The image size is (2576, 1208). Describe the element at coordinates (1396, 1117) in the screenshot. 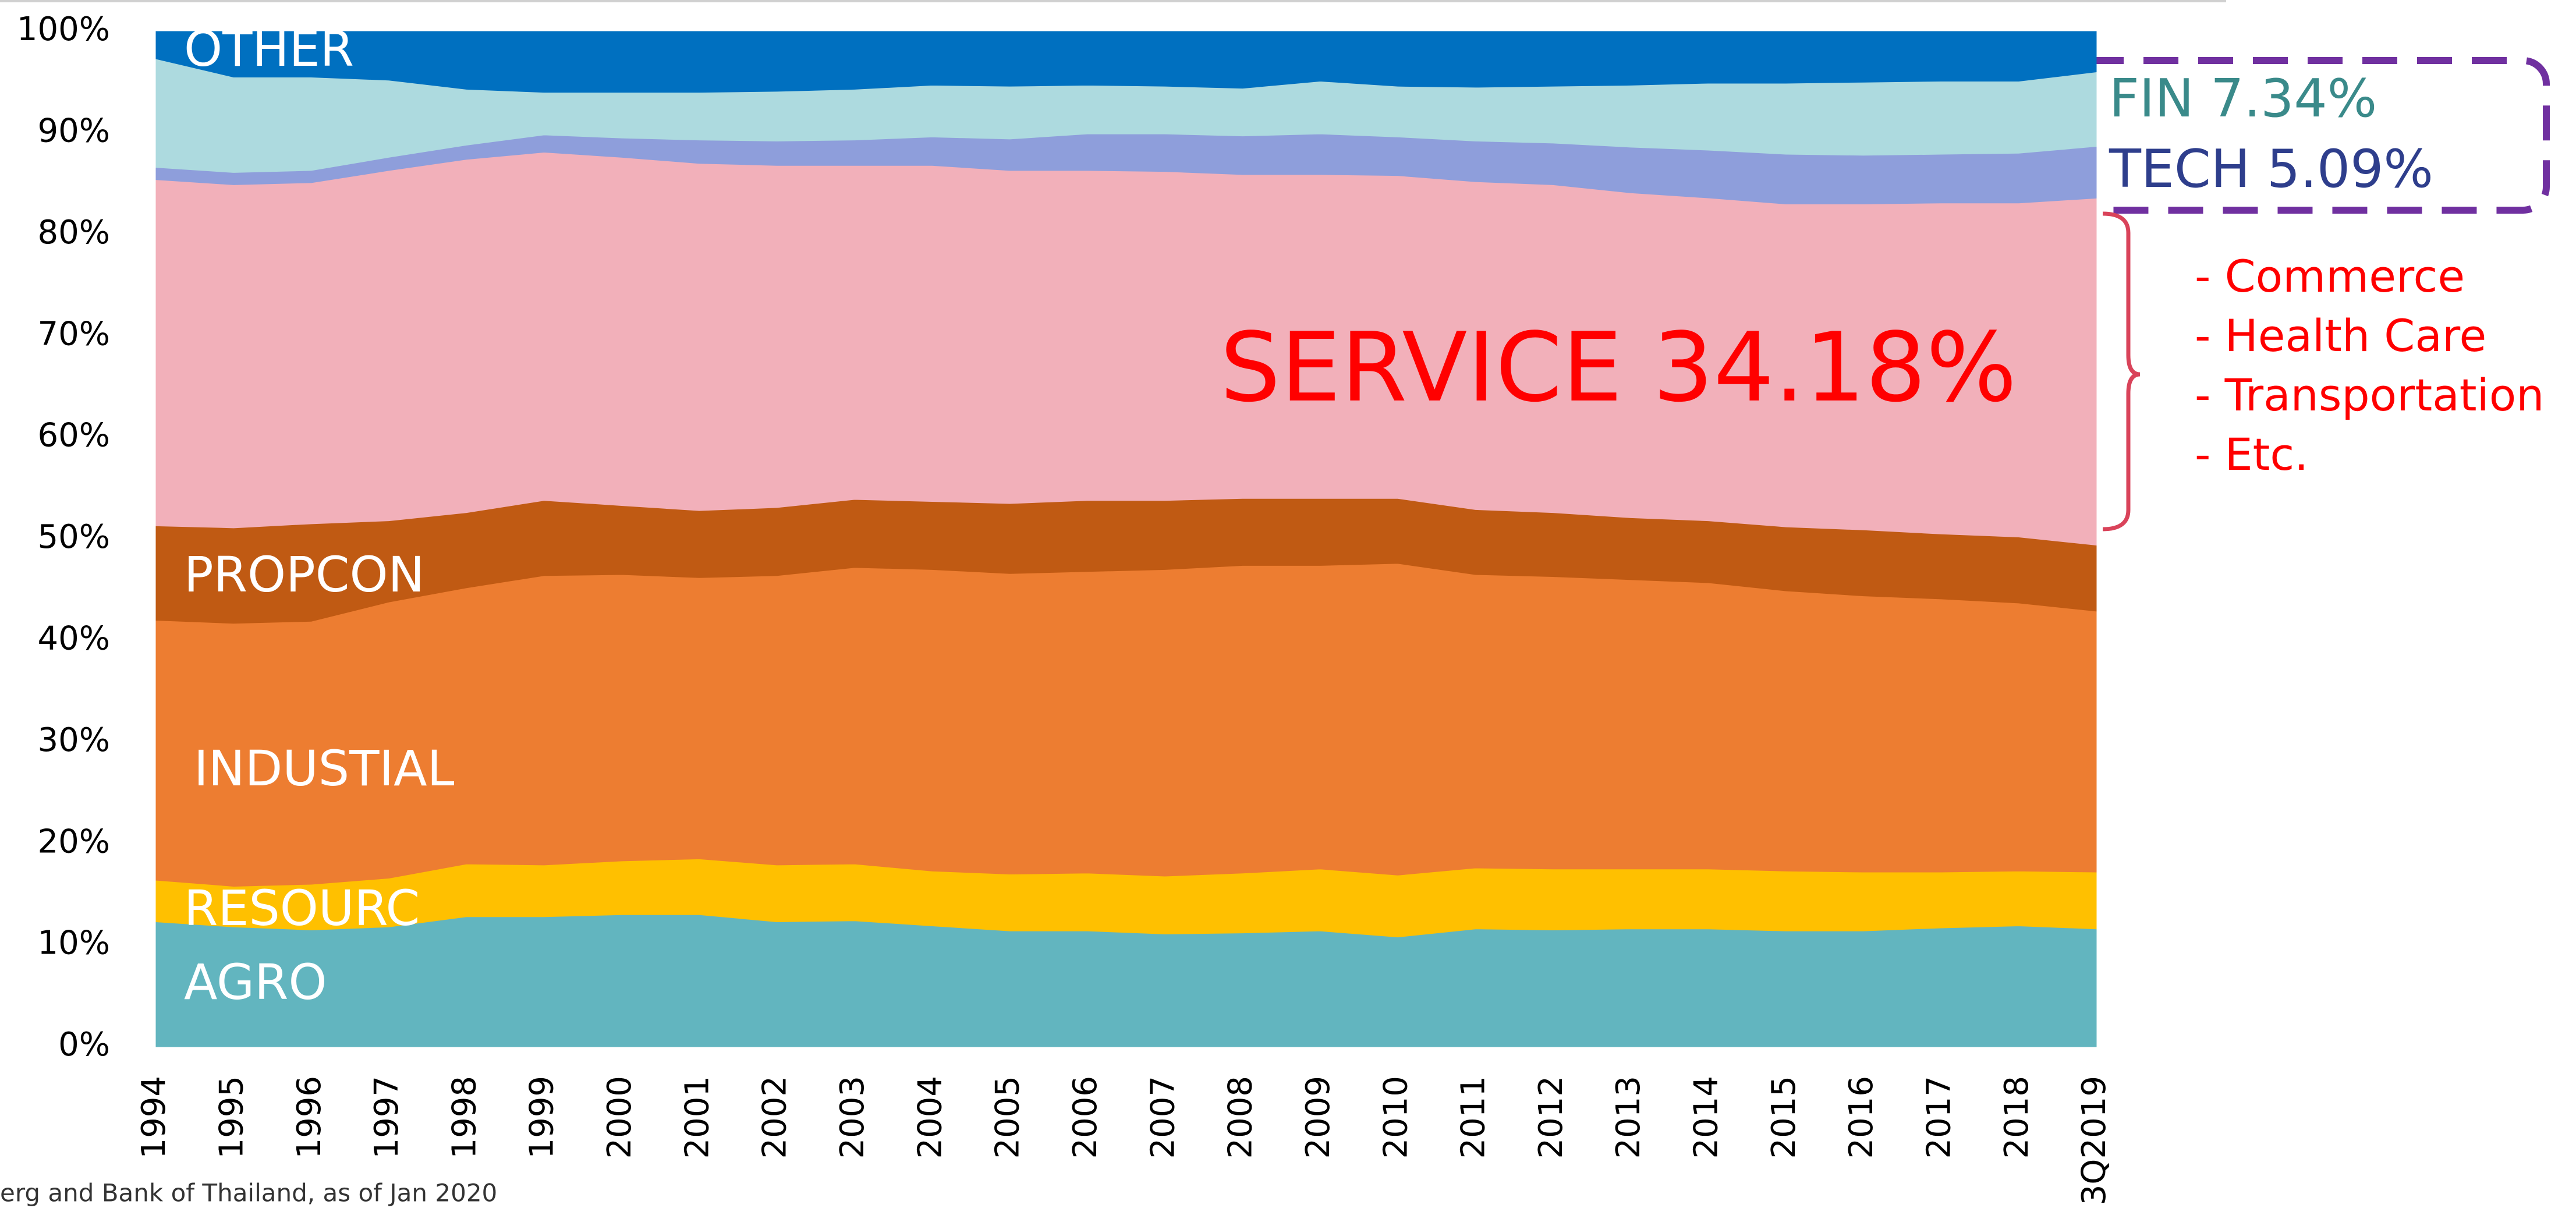

I see `x-tick-label: 2010` at that location.